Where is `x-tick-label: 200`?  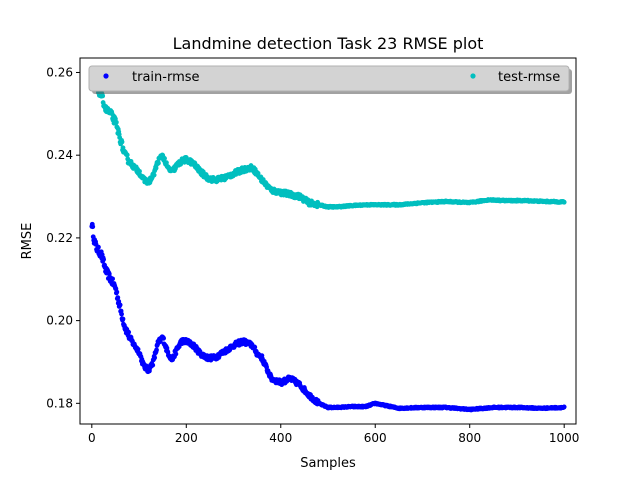 x-tick-label: 200 is located at coordinates (186, 438).